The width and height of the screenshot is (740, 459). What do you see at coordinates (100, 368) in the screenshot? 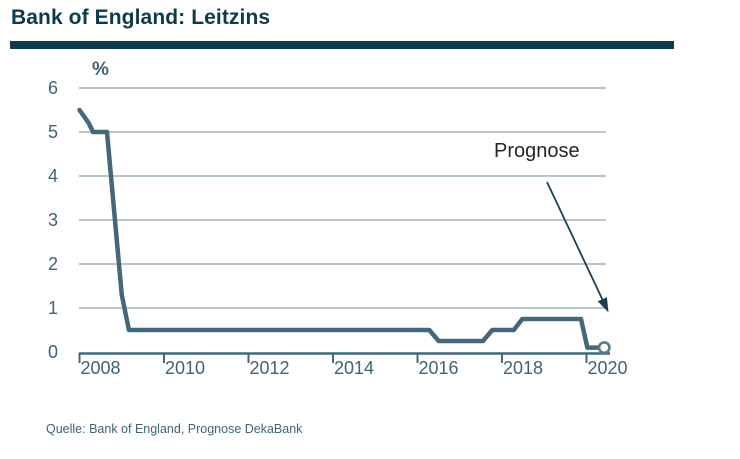
I see `x-tick-label: 2008` at bounding box center [100, 368].